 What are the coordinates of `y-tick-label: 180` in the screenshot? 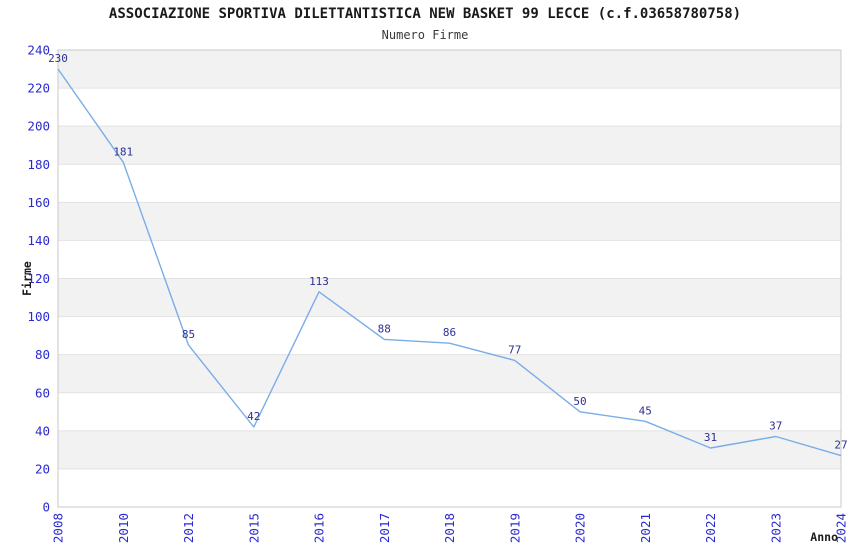 It's located at (38, 164).